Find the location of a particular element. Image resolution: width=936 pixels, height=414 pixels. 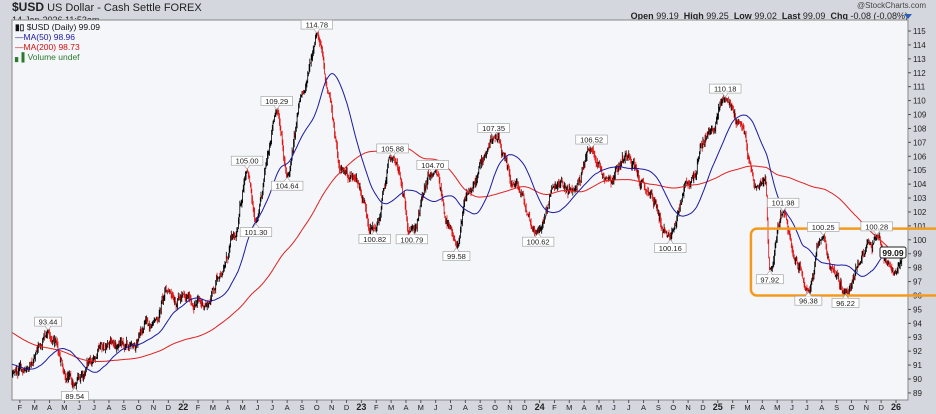

pivot-label: 96.38 is located at coordinates (808, 301).